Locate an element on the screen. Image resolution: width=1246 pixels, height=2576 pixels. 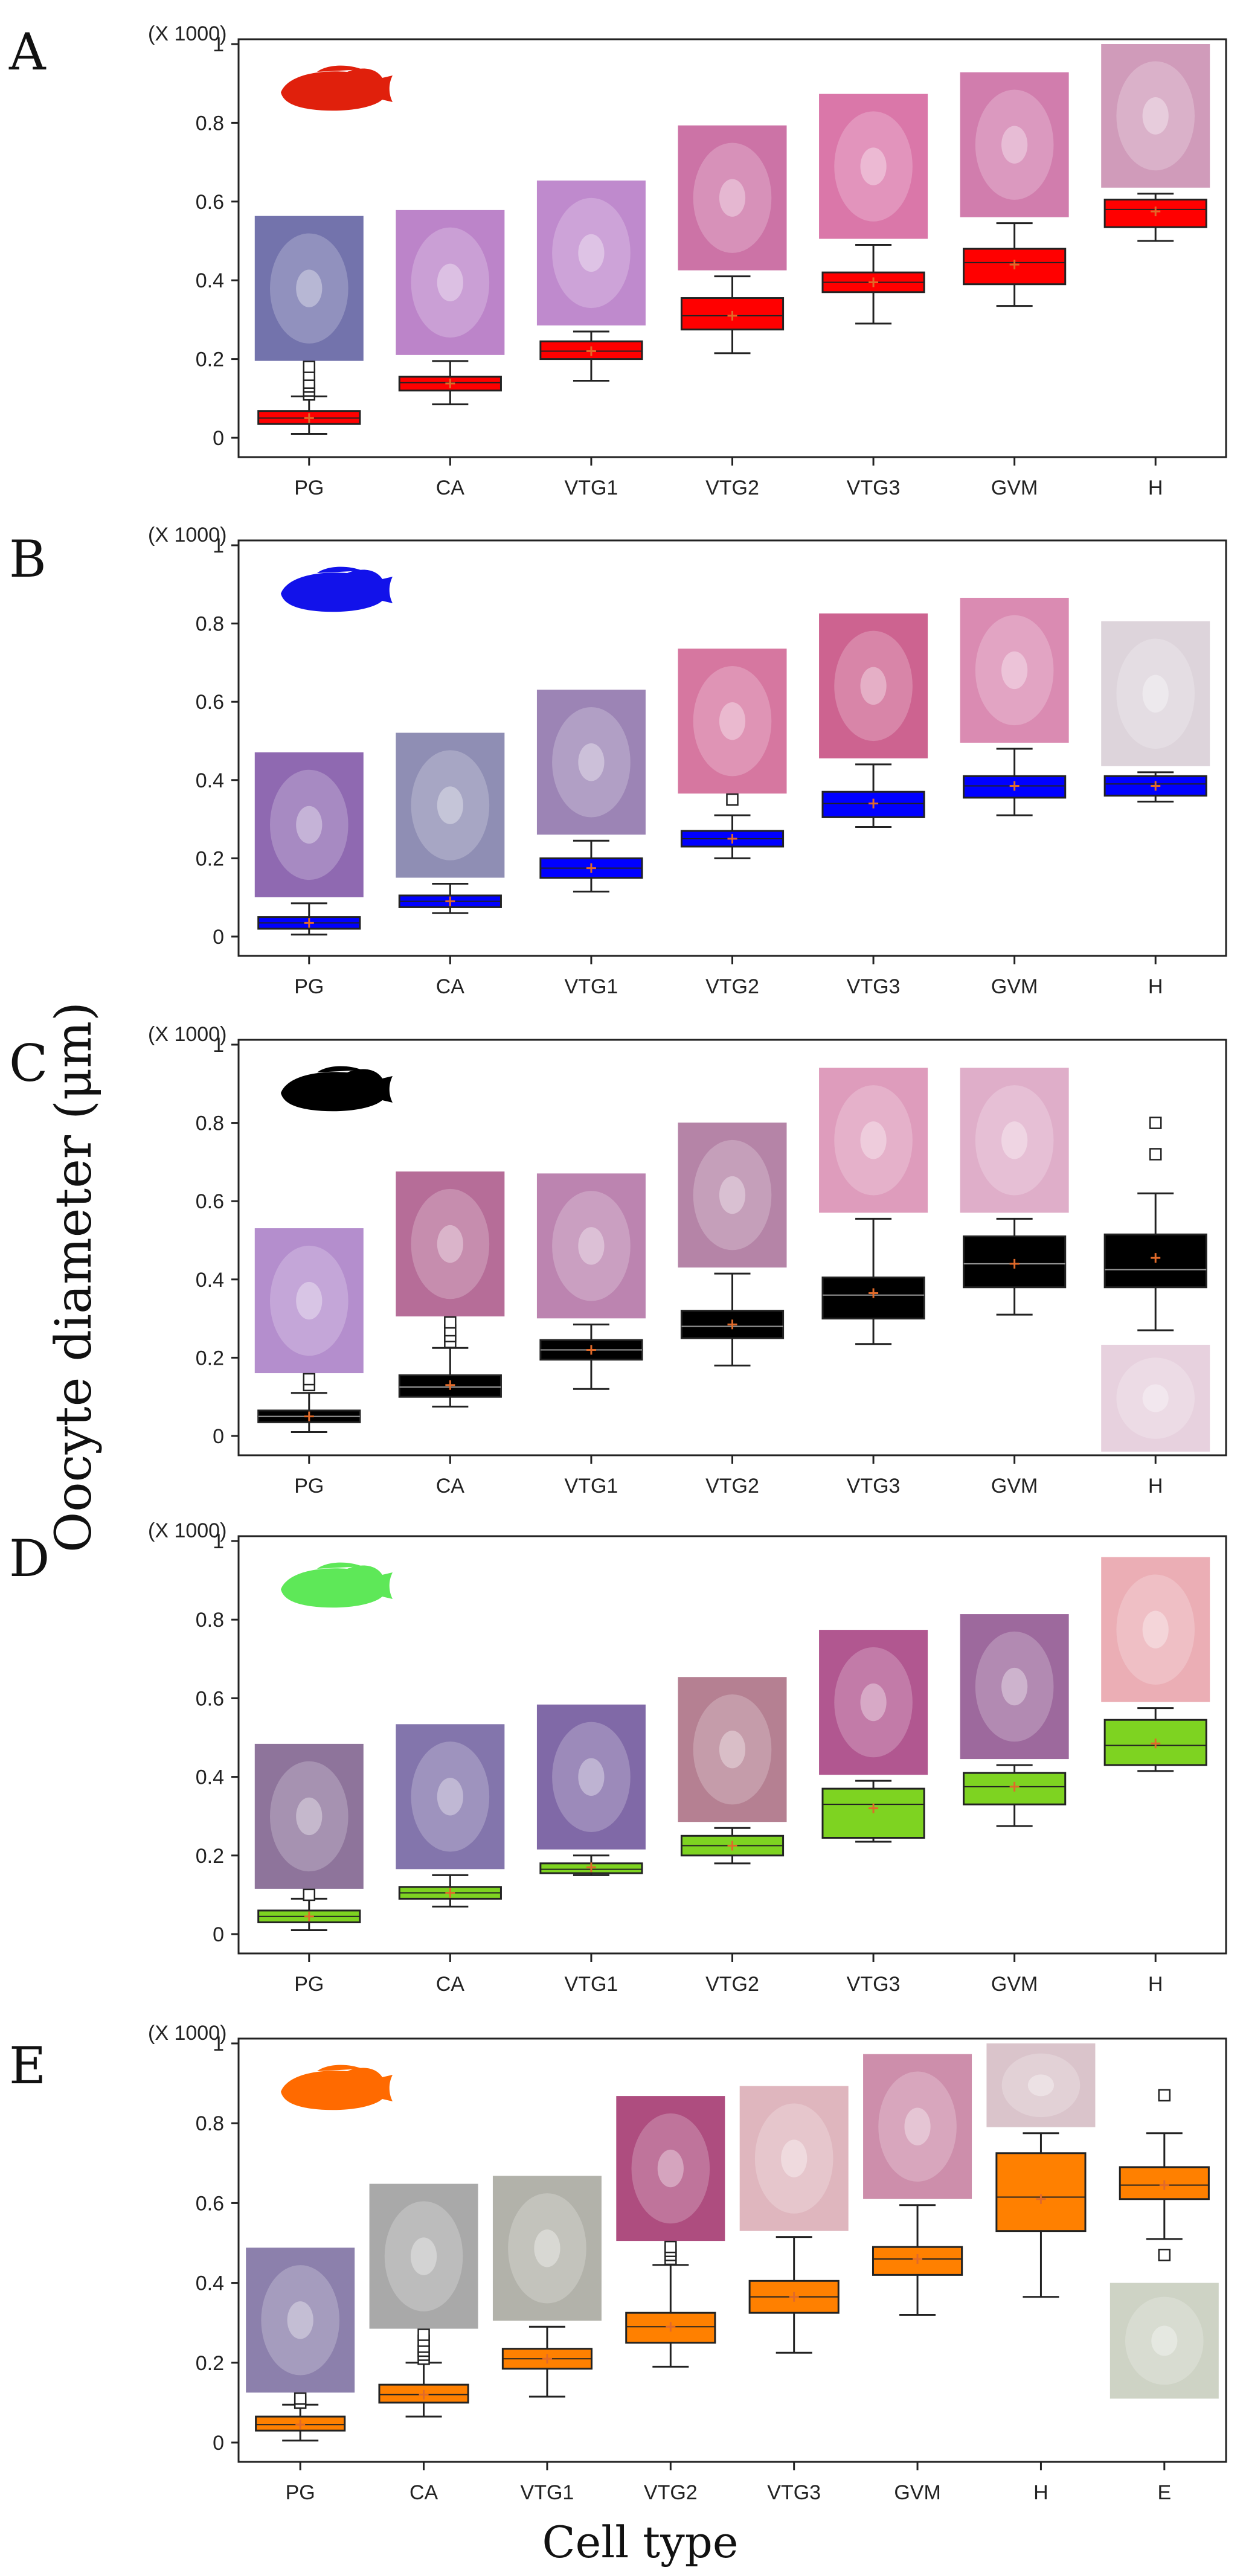
y-tick-label: 0.2 is located at coordinates (210, 1856).